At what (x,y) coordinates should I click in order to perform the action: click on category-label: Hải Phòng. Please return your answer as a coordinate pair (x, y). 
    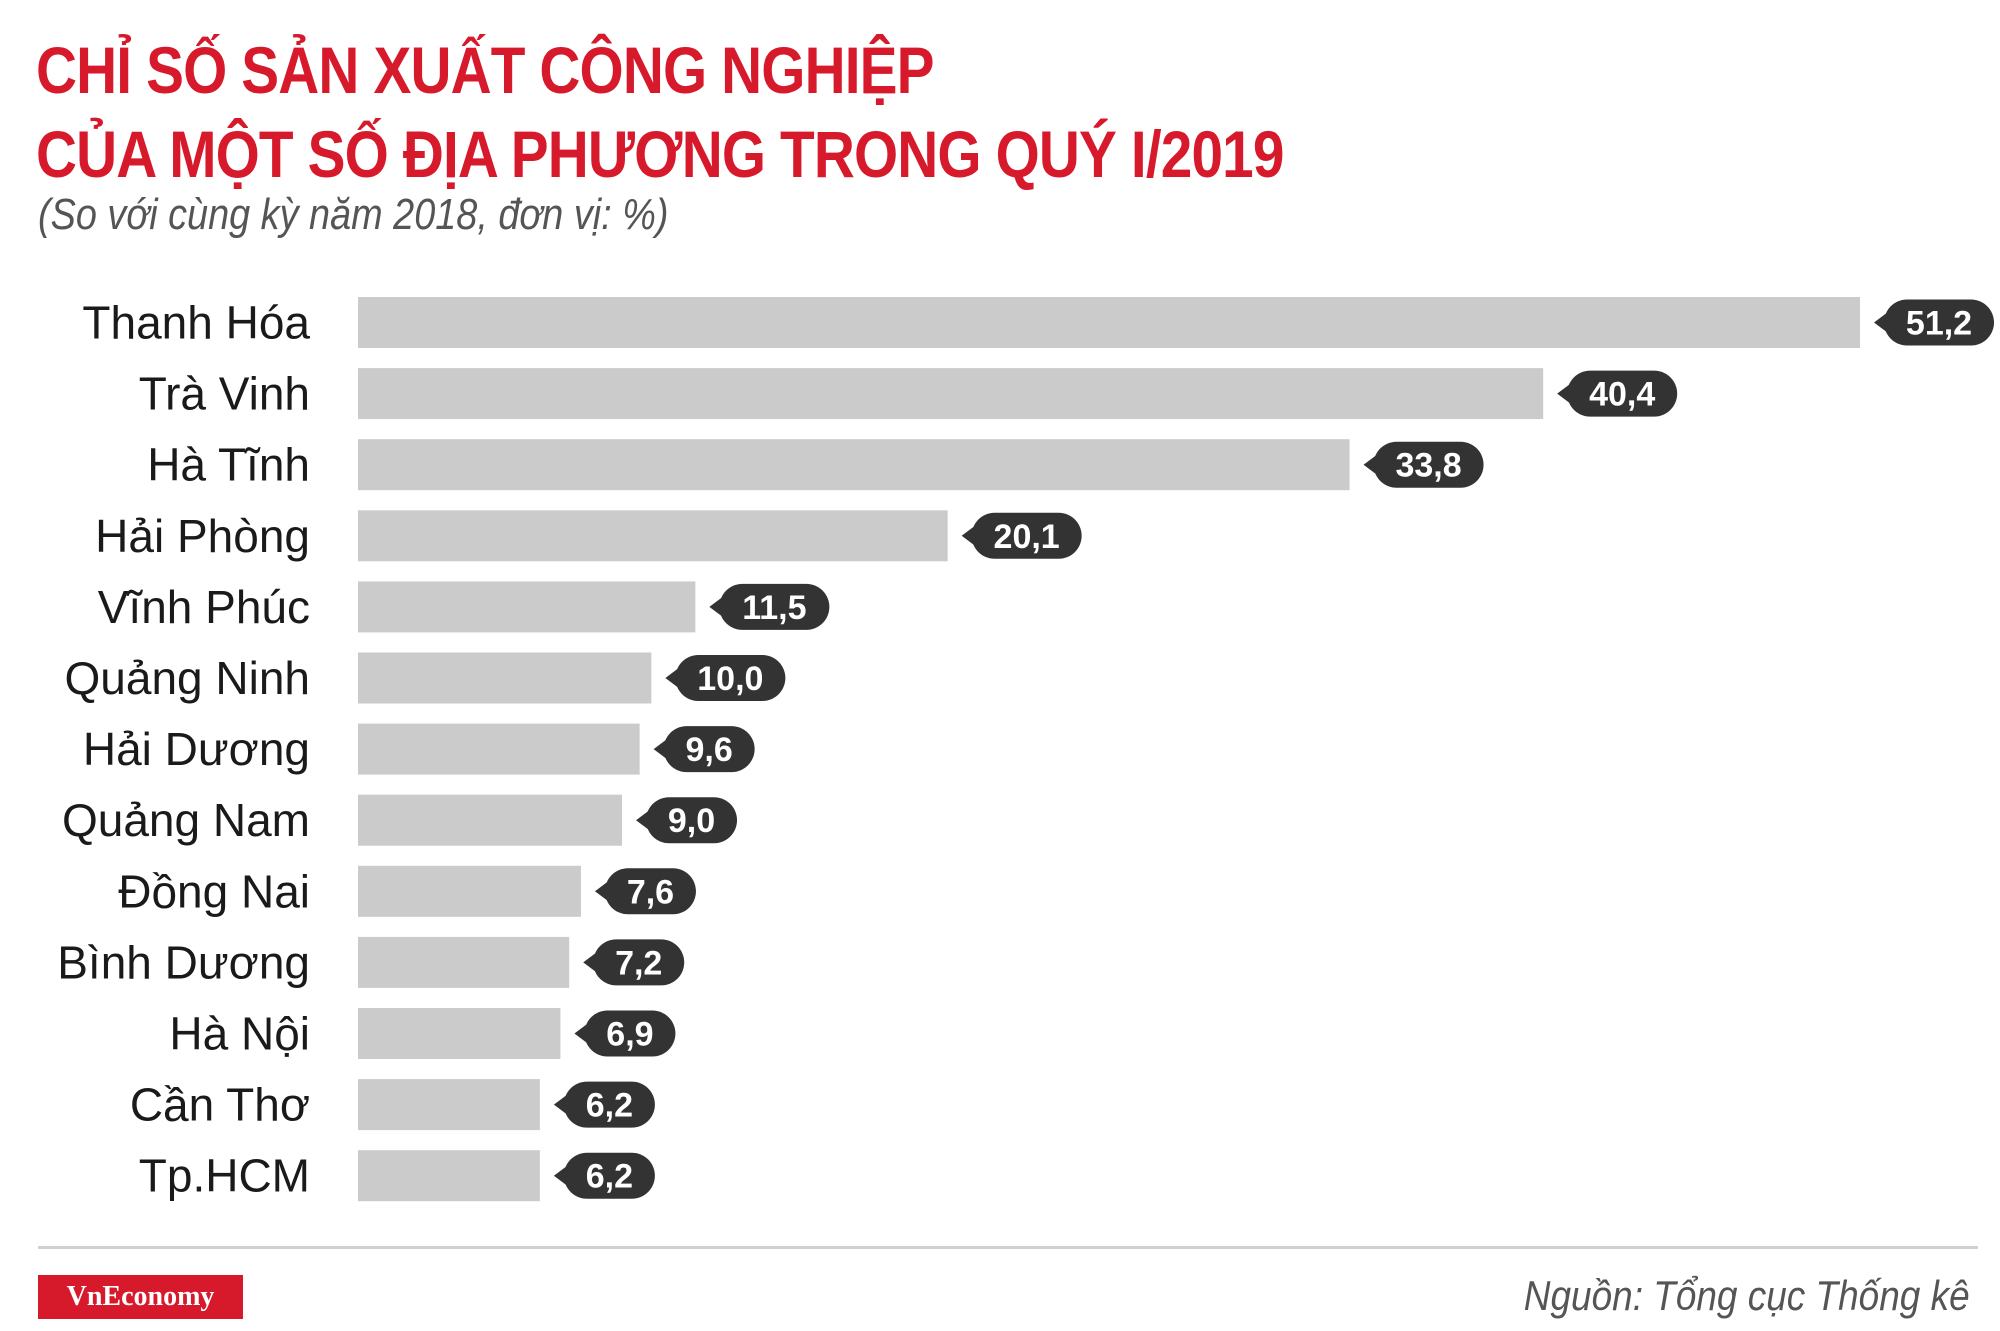
    Looking at the image, I should click on (202, 536).